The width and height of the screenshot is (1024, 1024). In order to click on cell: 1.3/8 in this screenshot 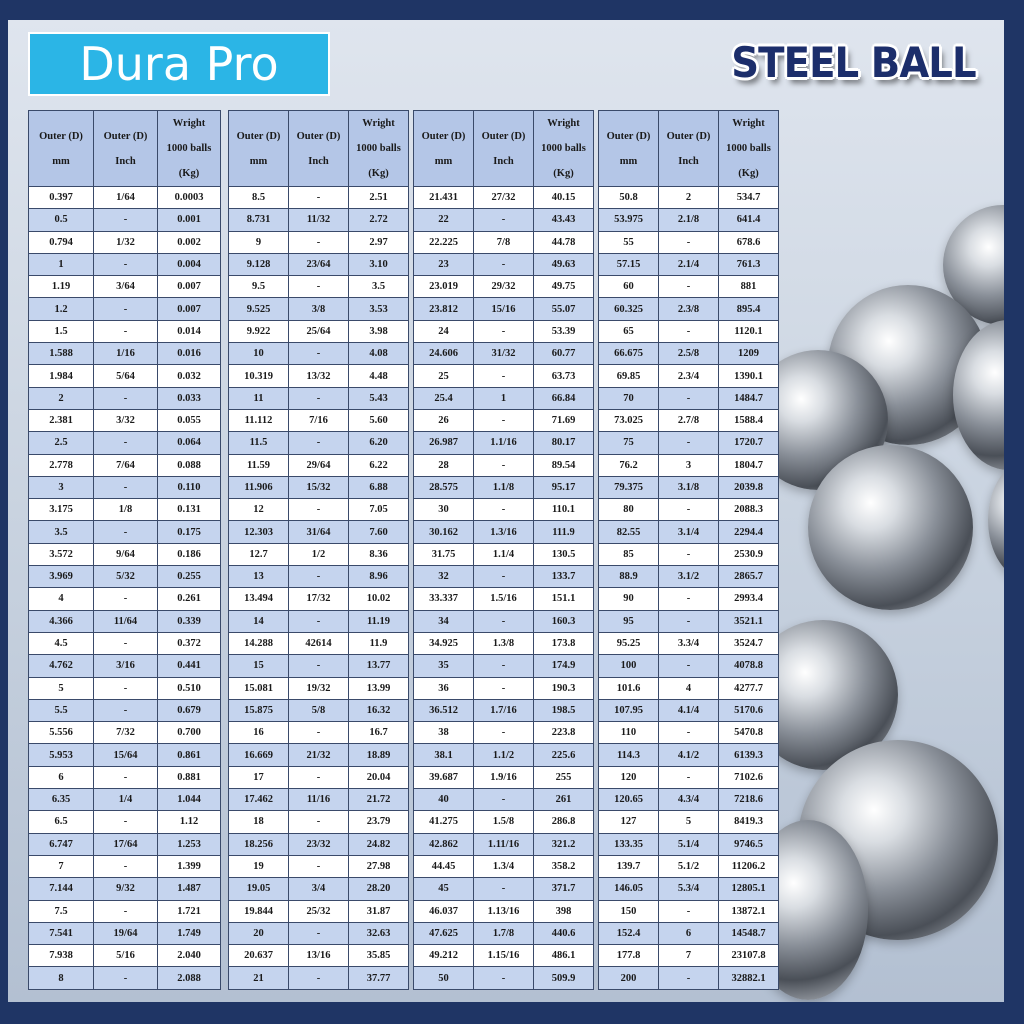, I will do `click(503, 643)`.